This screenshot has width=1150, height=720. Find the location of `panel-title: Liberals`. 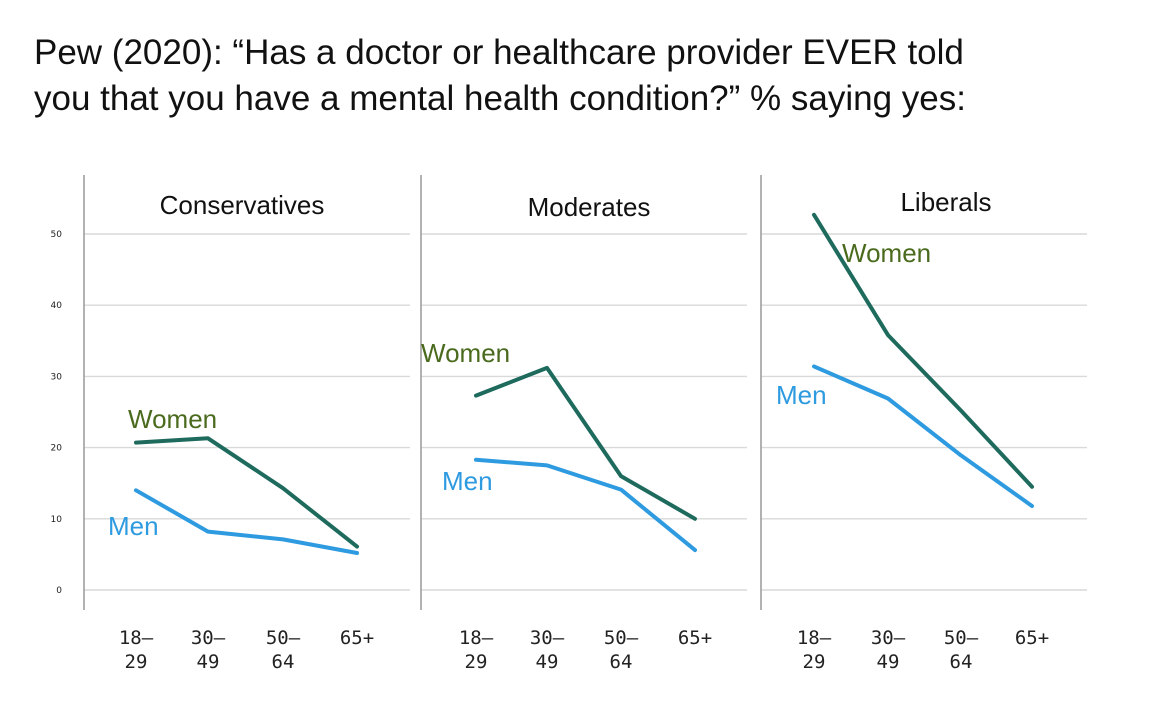

panel-title: Liberals is located at coordinates (945, 202).